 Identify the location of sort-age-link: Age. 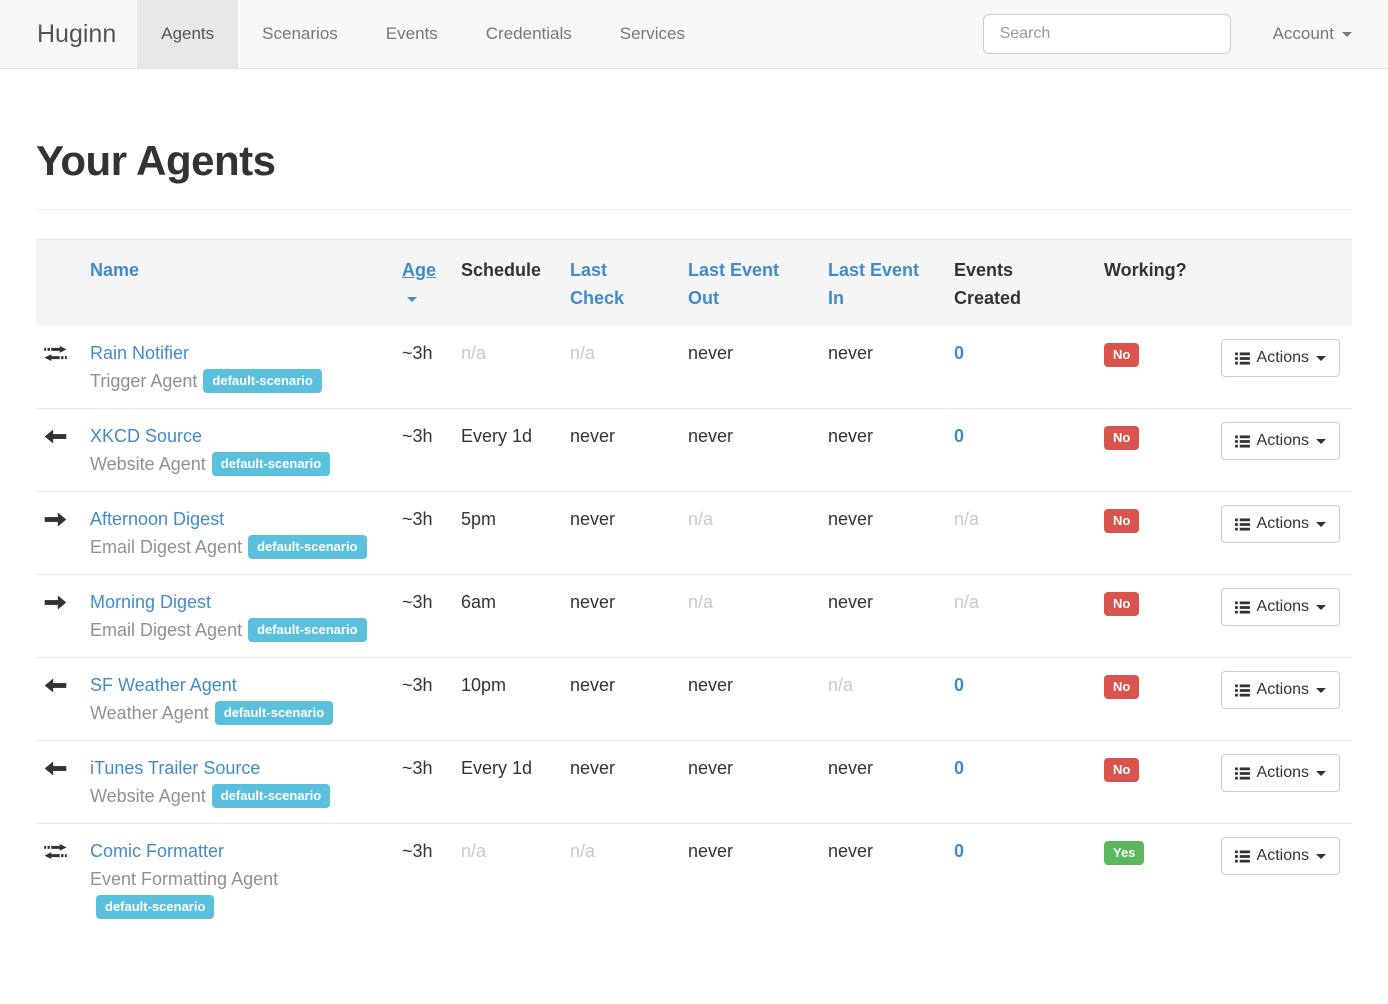
(419, 270).